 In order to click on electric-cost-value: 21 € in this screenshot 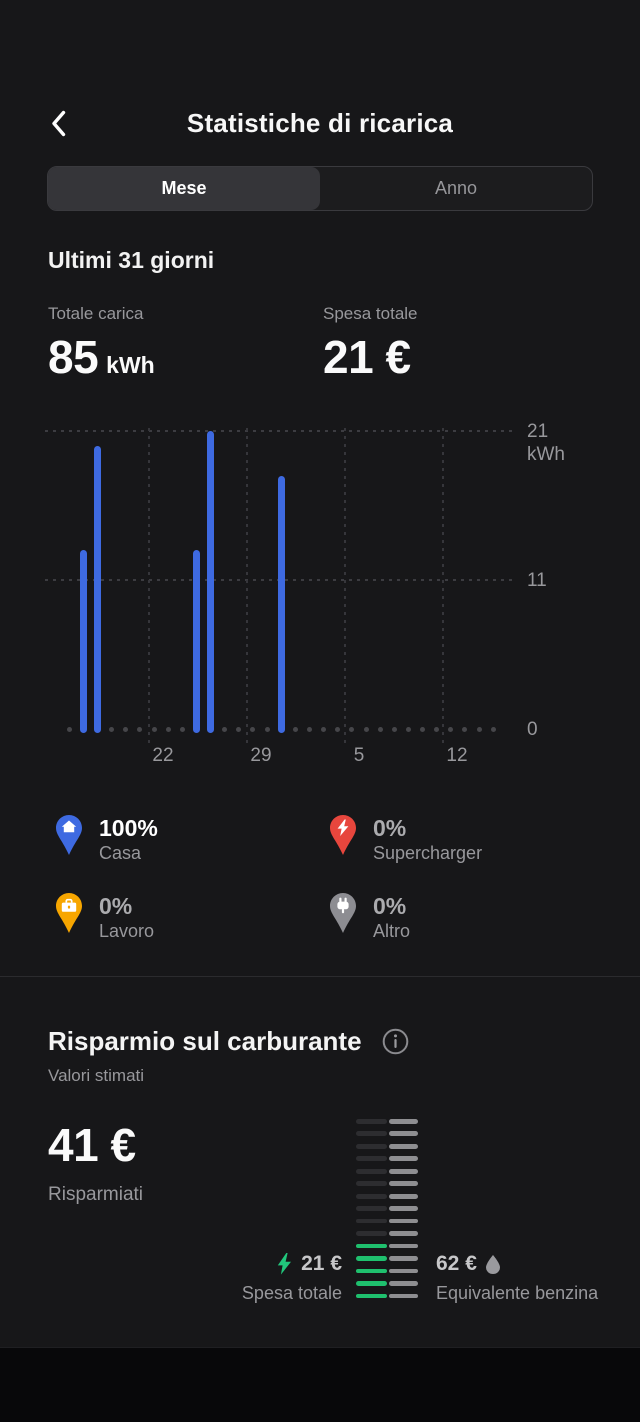, I will do `click(321, 1263)`.